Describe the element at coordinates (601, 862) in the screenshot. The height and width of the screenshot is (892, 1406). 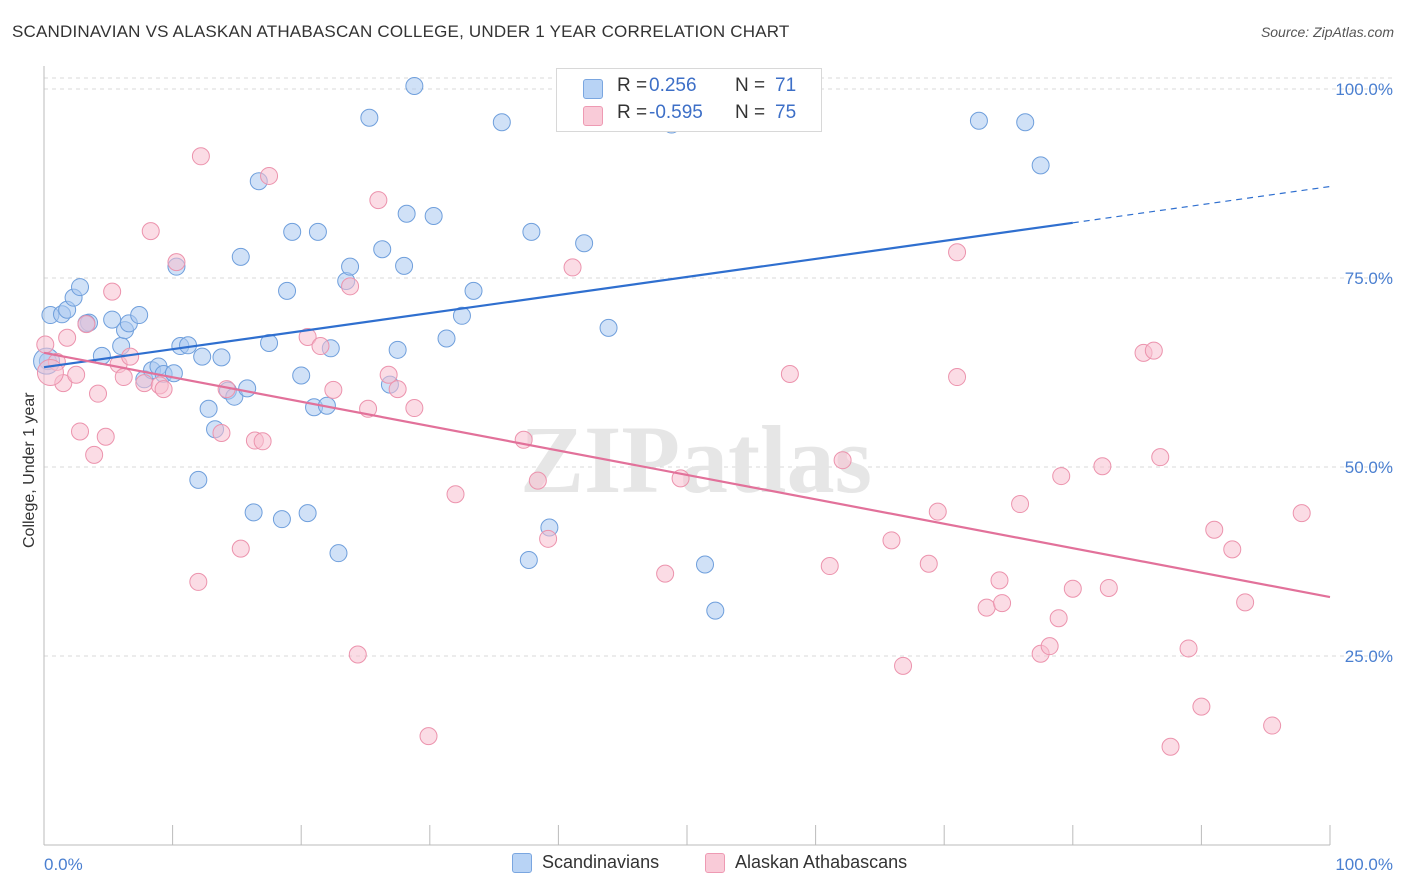
I see `legend-label: Scandinavians` at that location.